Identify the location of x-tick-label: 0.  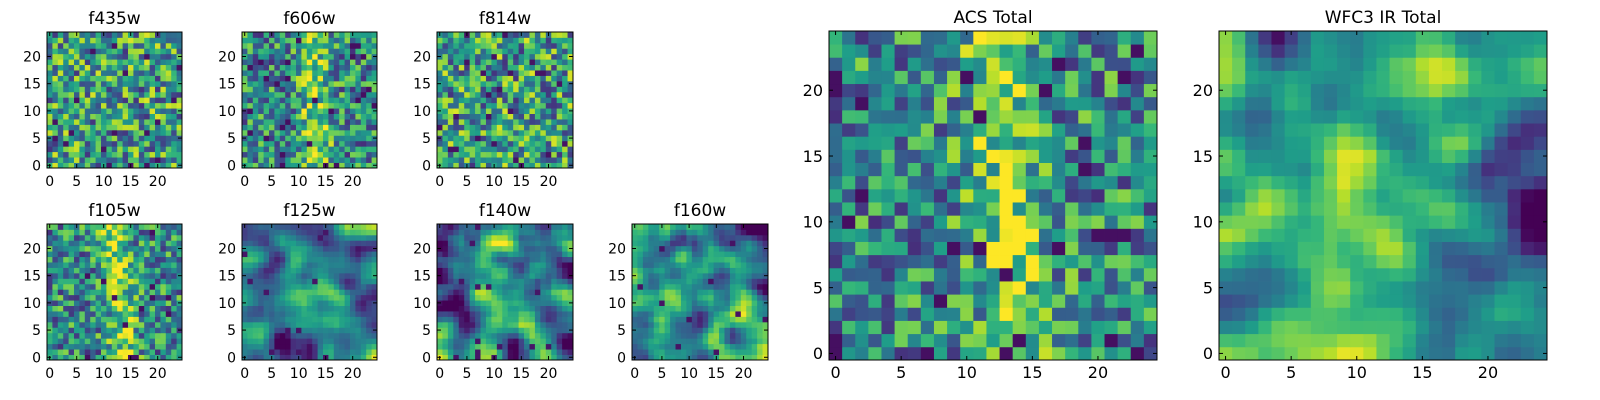
(244, 374).